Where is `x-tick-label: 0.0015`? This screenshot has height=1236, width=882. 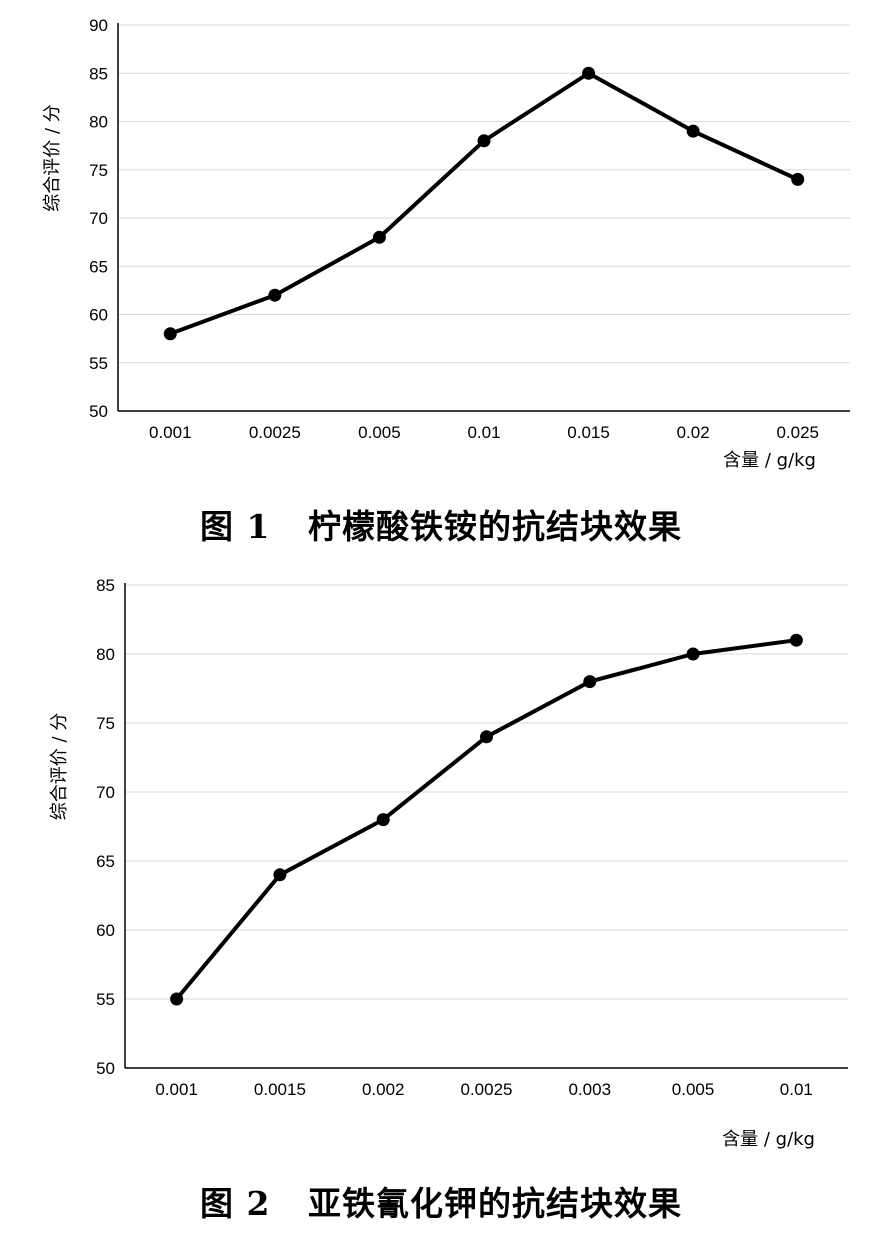
x-tick-label: 0.0015 is located at coordinates (280, 1089).